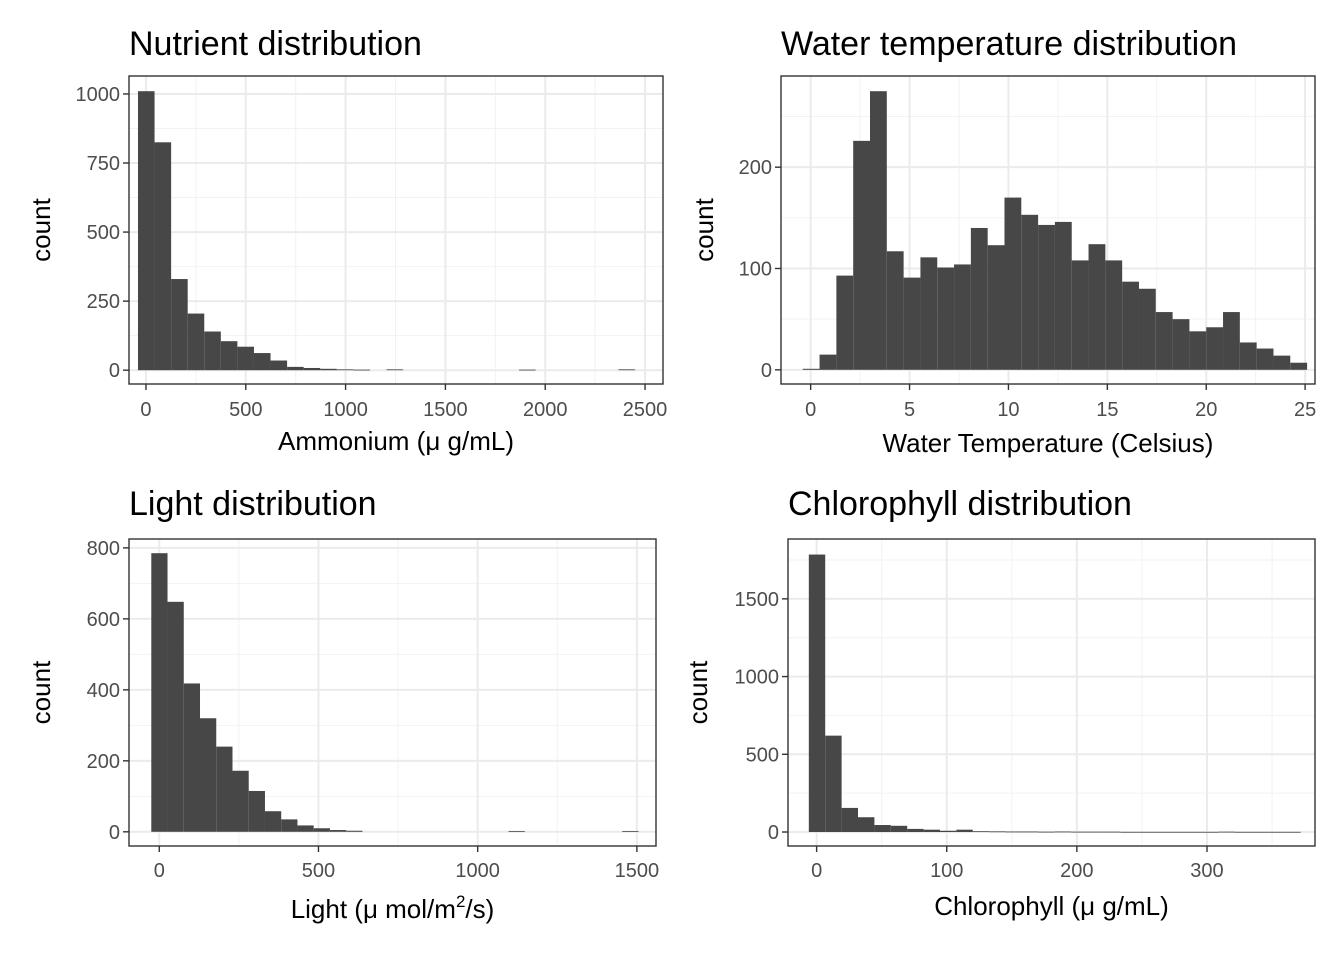 Image resolution: width=1344 pixels, height=960 pixels. Describe the element at coordinates (1048, 443) in the screenshot. I see `x-axis-label: Water Temperature (Celsius)` at that location.